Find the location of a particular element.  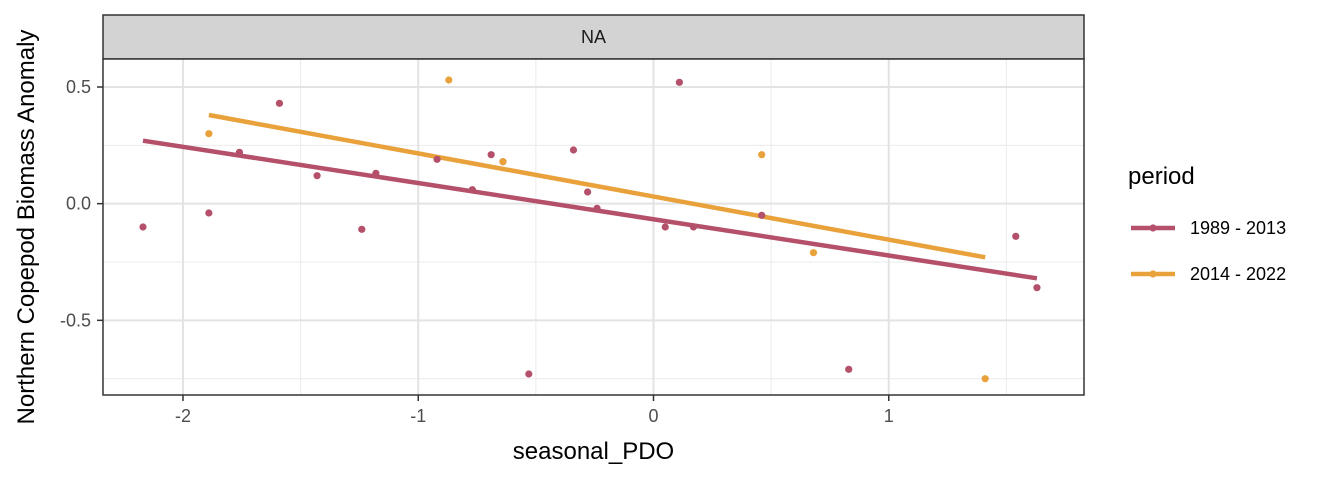

legend: period 1989 - 2013 2014 - 2022 is located at coordinates (1207, 223).